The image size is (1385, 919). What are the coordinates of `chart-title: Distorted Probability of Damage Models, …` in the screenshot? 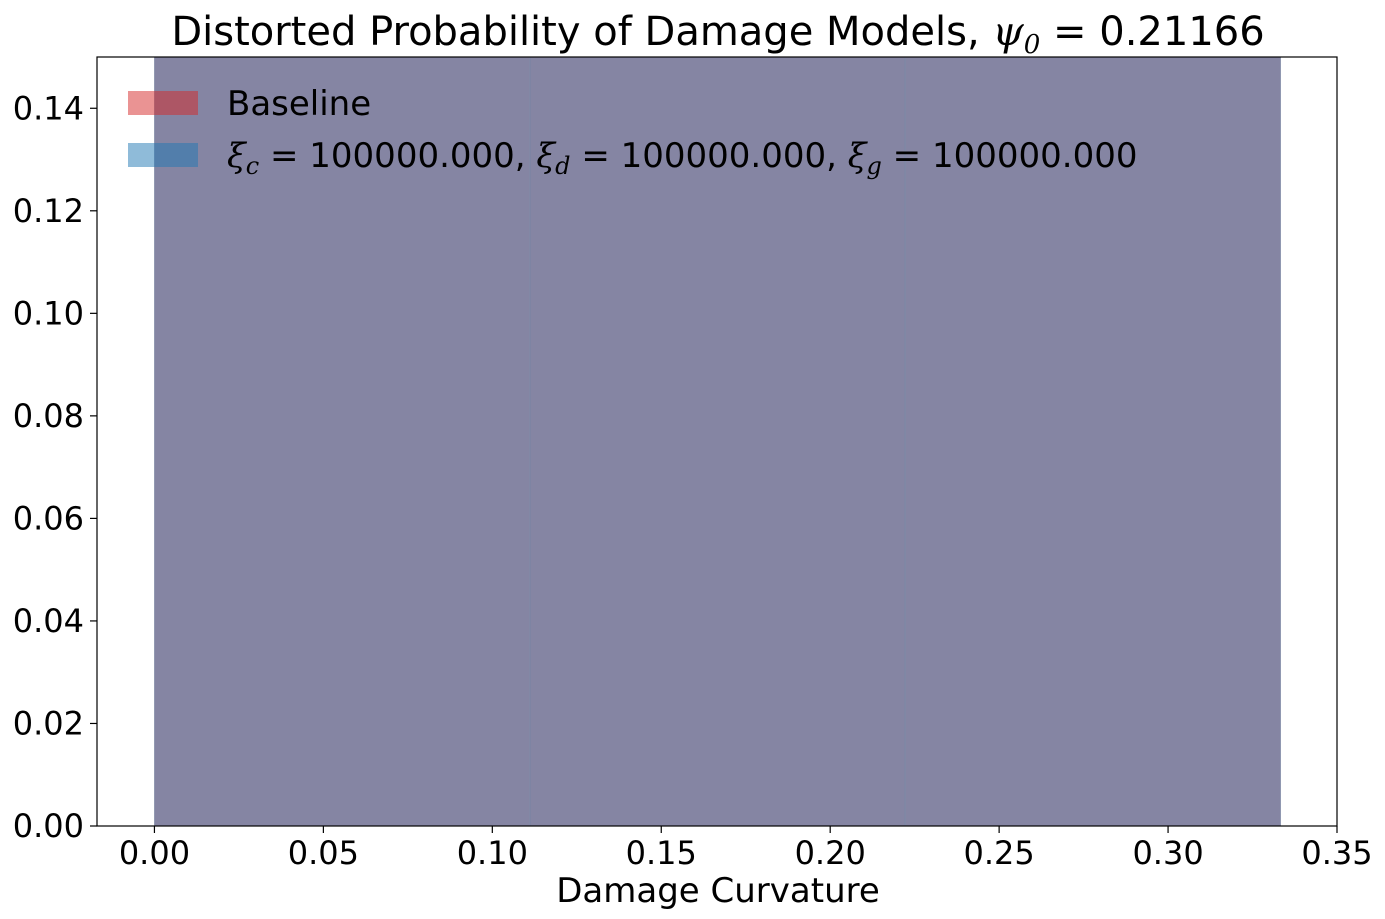 It's located at (717, 34).